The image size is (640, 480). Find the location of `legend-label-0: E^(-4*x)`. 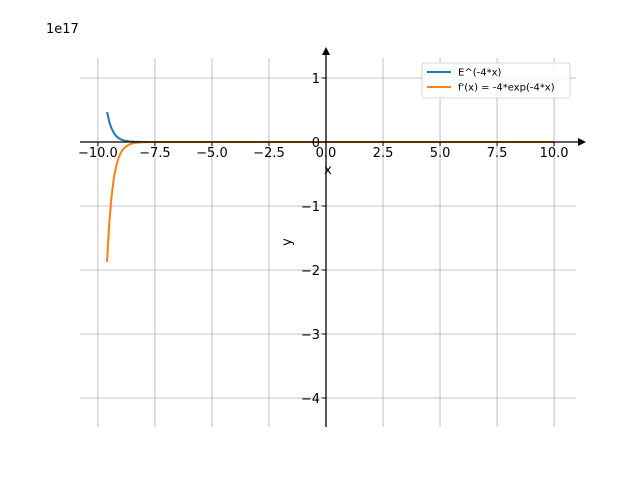

legend-label-0: E^(-4*x) is located at coordinates (479, 73).